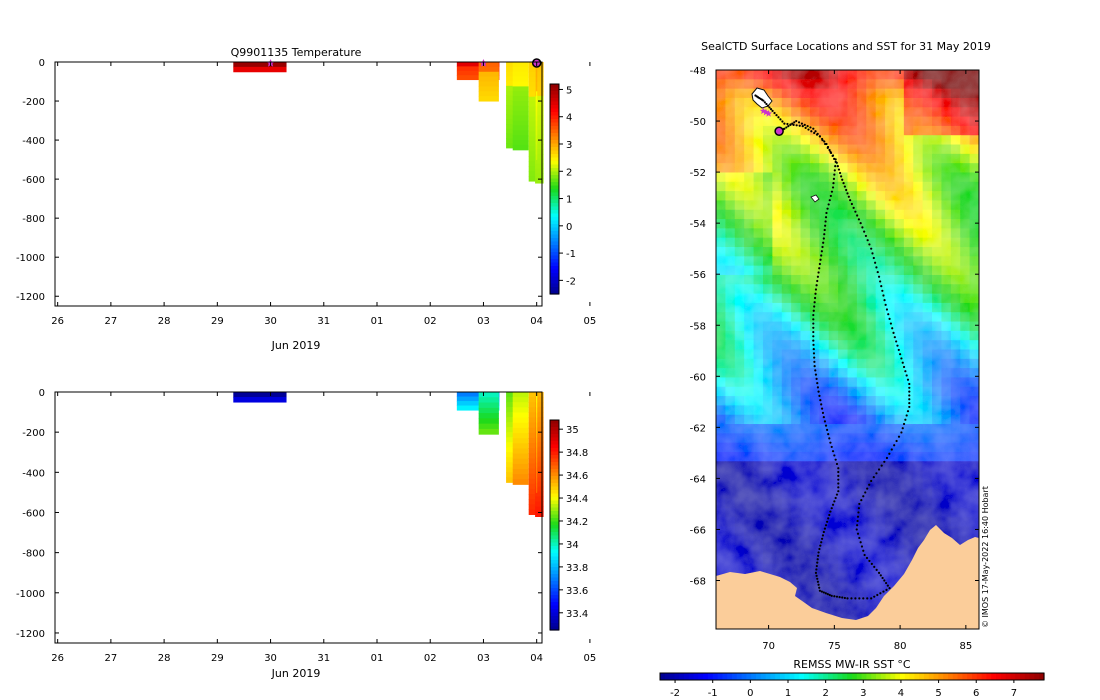 Image resolution: width=1100 pixels, height=700 pixels. What do you see at coordinates (534, 69) in the screenshot?
I see `temp-profile-5-cell` at bounding box center [534, 69].